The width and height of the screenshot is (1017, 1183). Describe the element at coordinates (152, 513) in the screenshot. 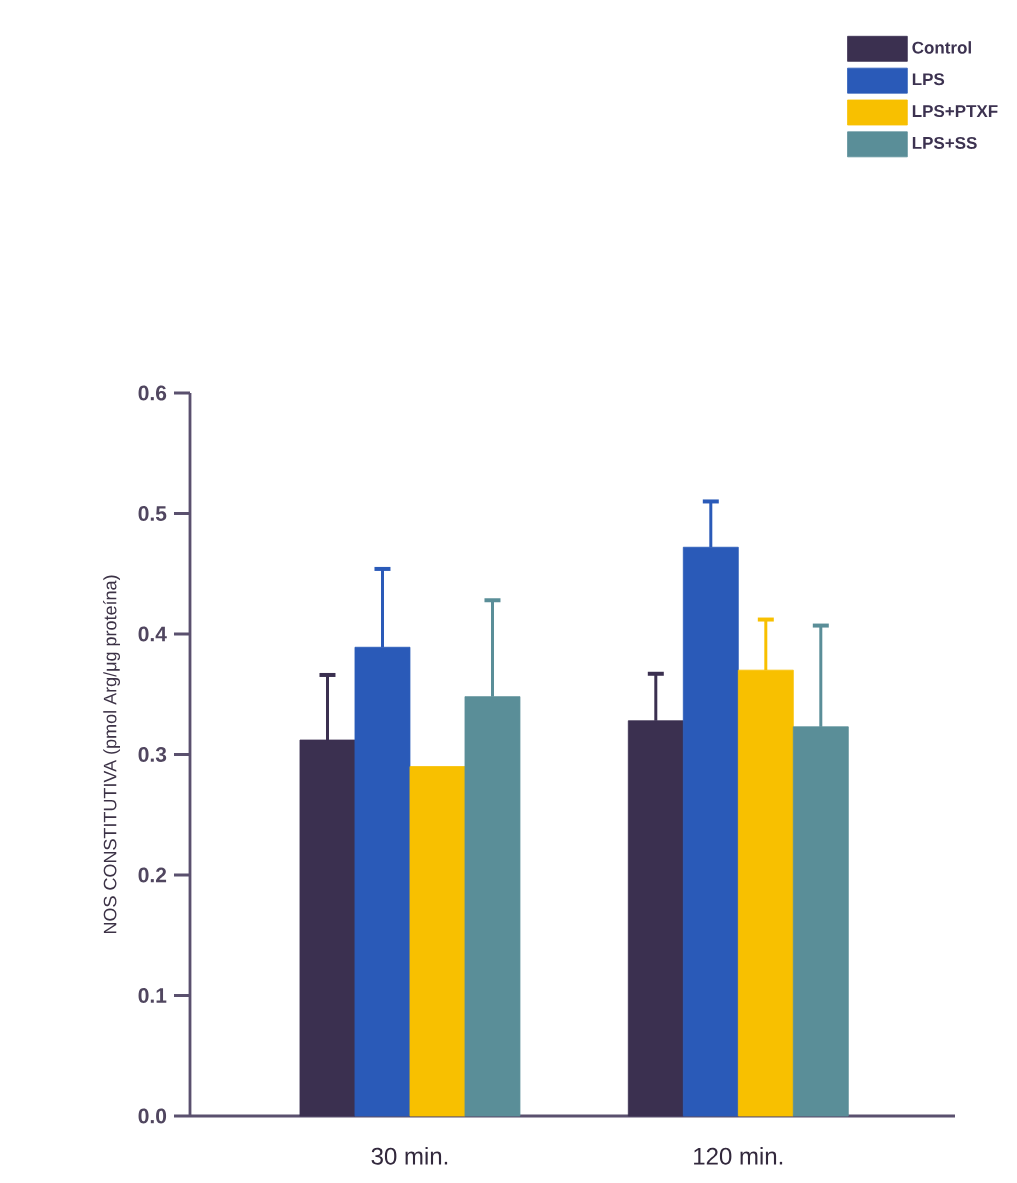

I see `y-tick-label: 0.5` at that location.